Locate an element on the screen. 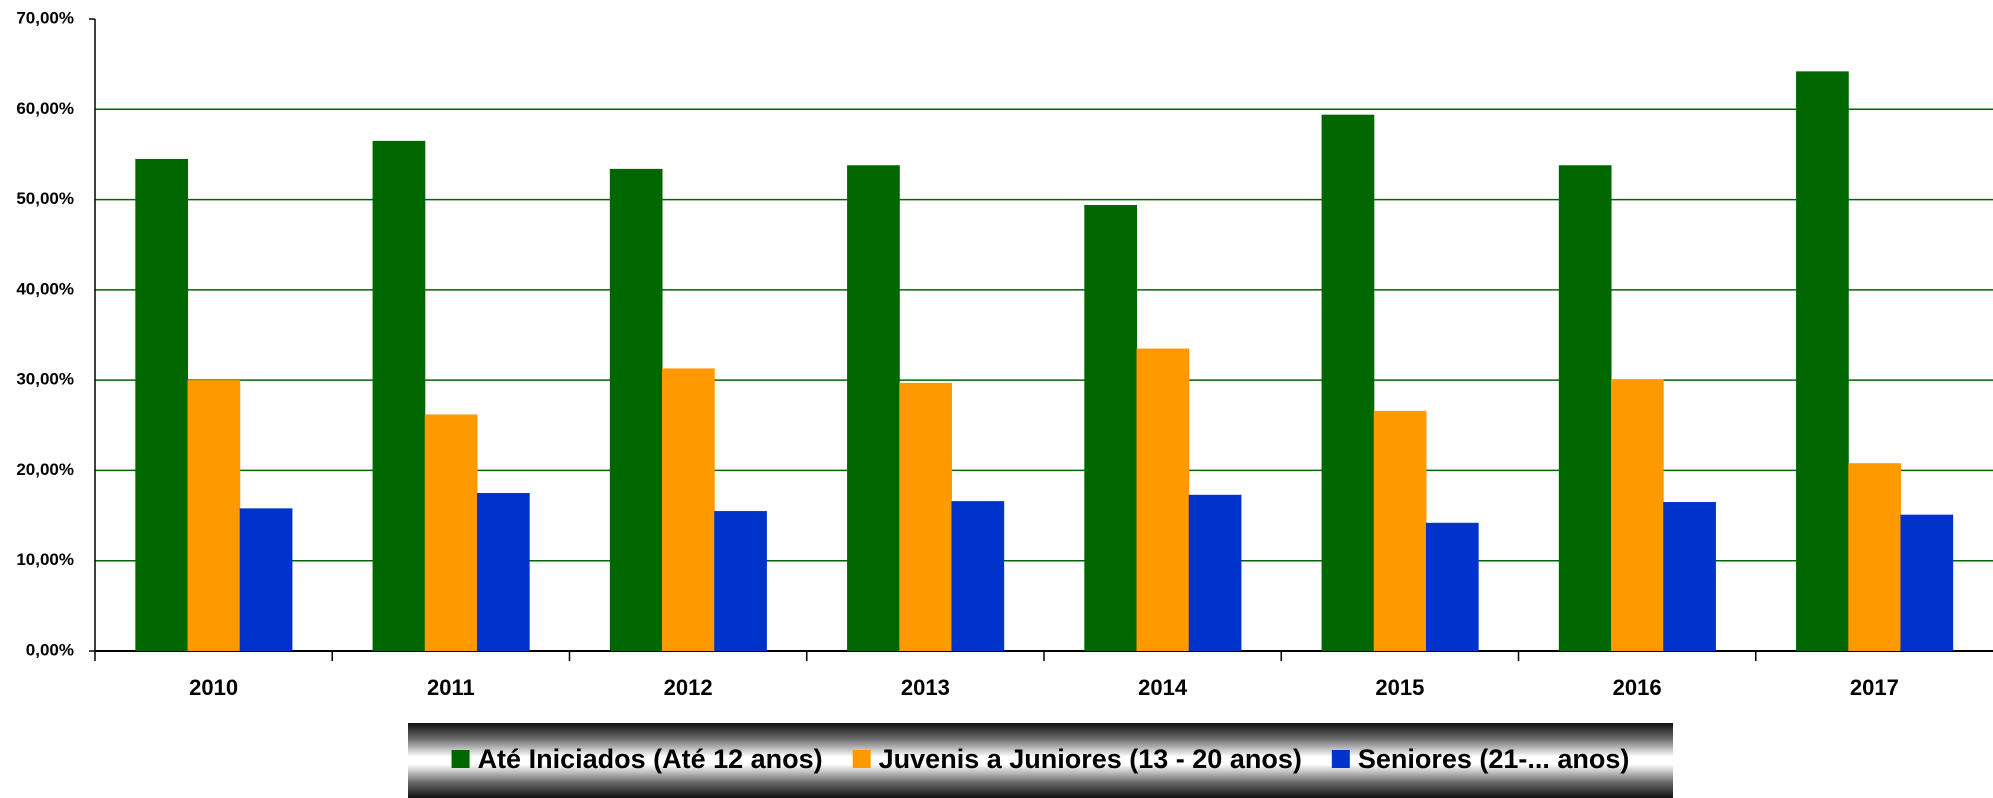 Image resolution: width=1993 pixels, height=798 pixels. y-tick-label: 50,00% is located at coordinates (45, 198).